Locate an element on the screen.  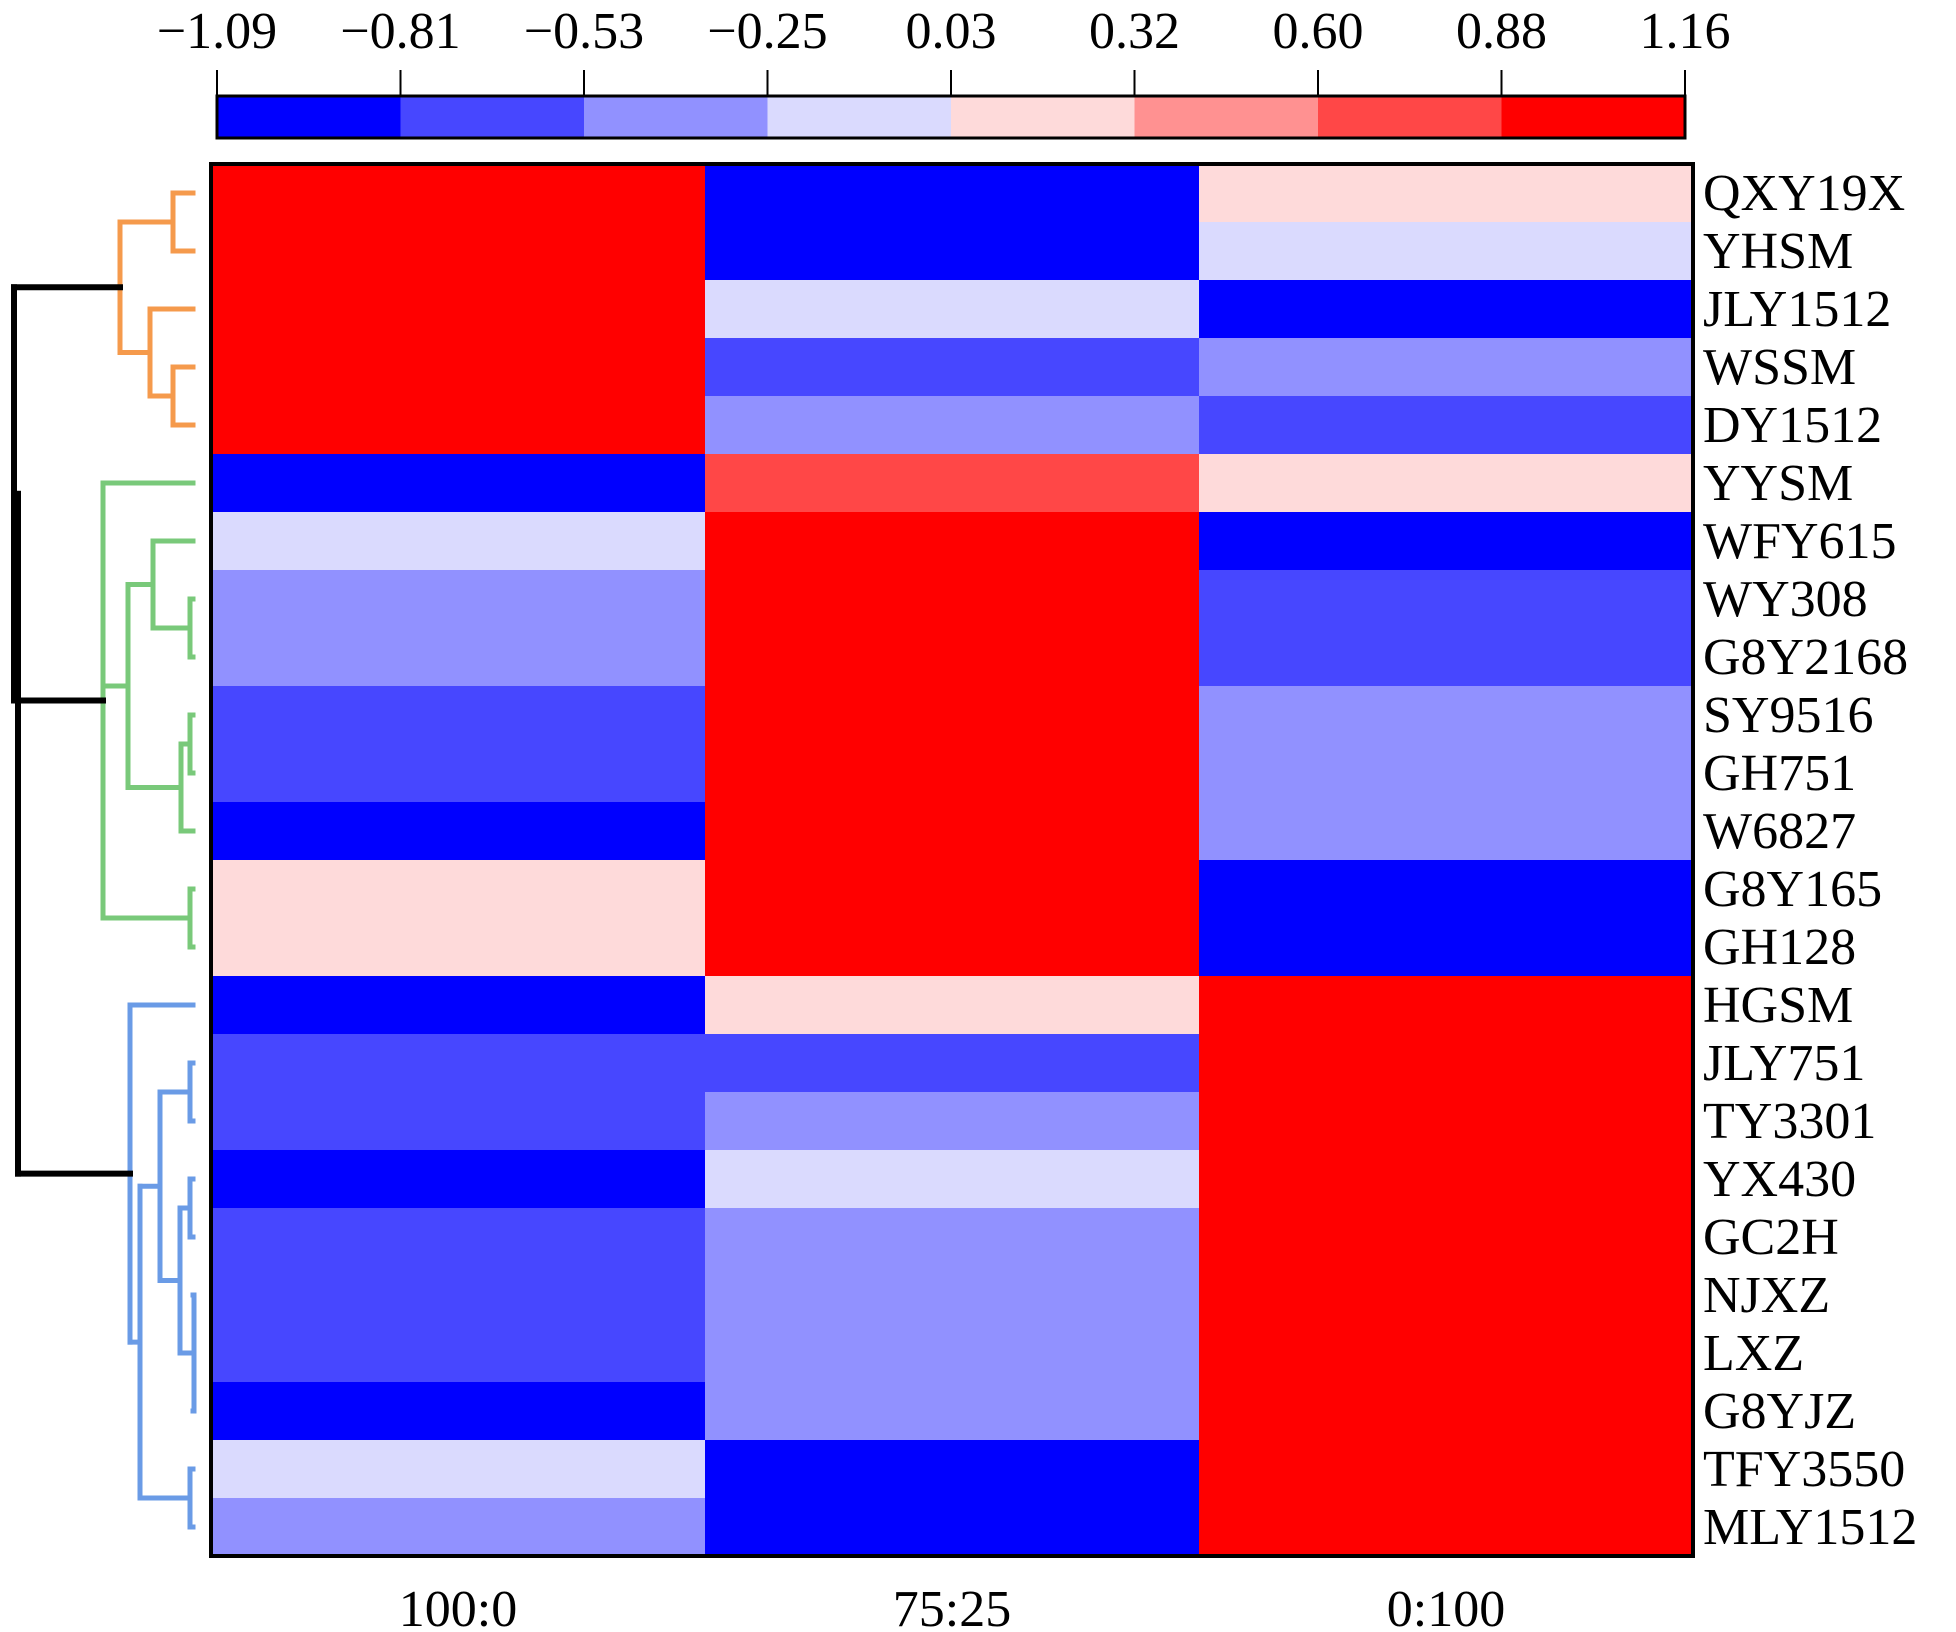
colorbar-tick-label: 0.03 is located at coordinates (951, 31).